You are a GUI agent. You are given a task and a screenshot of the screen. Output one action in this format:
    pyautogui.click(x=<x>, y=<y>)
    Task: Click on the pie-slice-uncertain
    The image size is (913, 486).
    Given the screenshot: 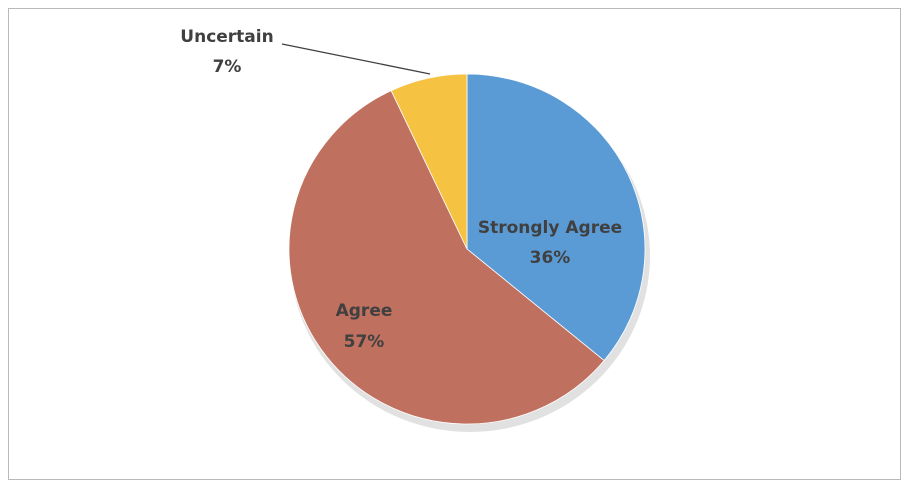 What is the action you would take?
    pyautogui.click(x=429, y=161)
    